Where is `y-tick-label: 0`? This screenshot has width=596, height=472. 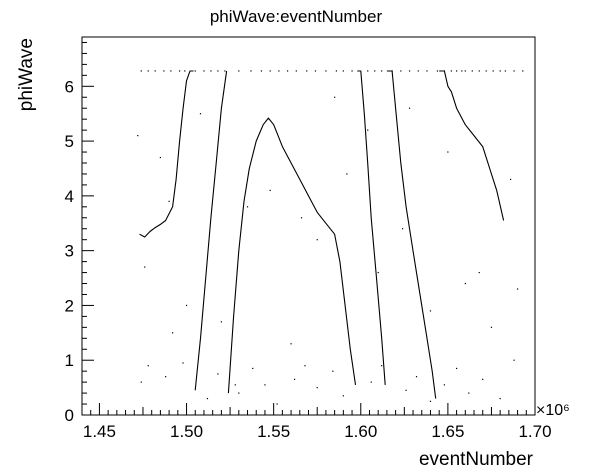 y-tick-label: 0 is located at coordinates (69, 415).